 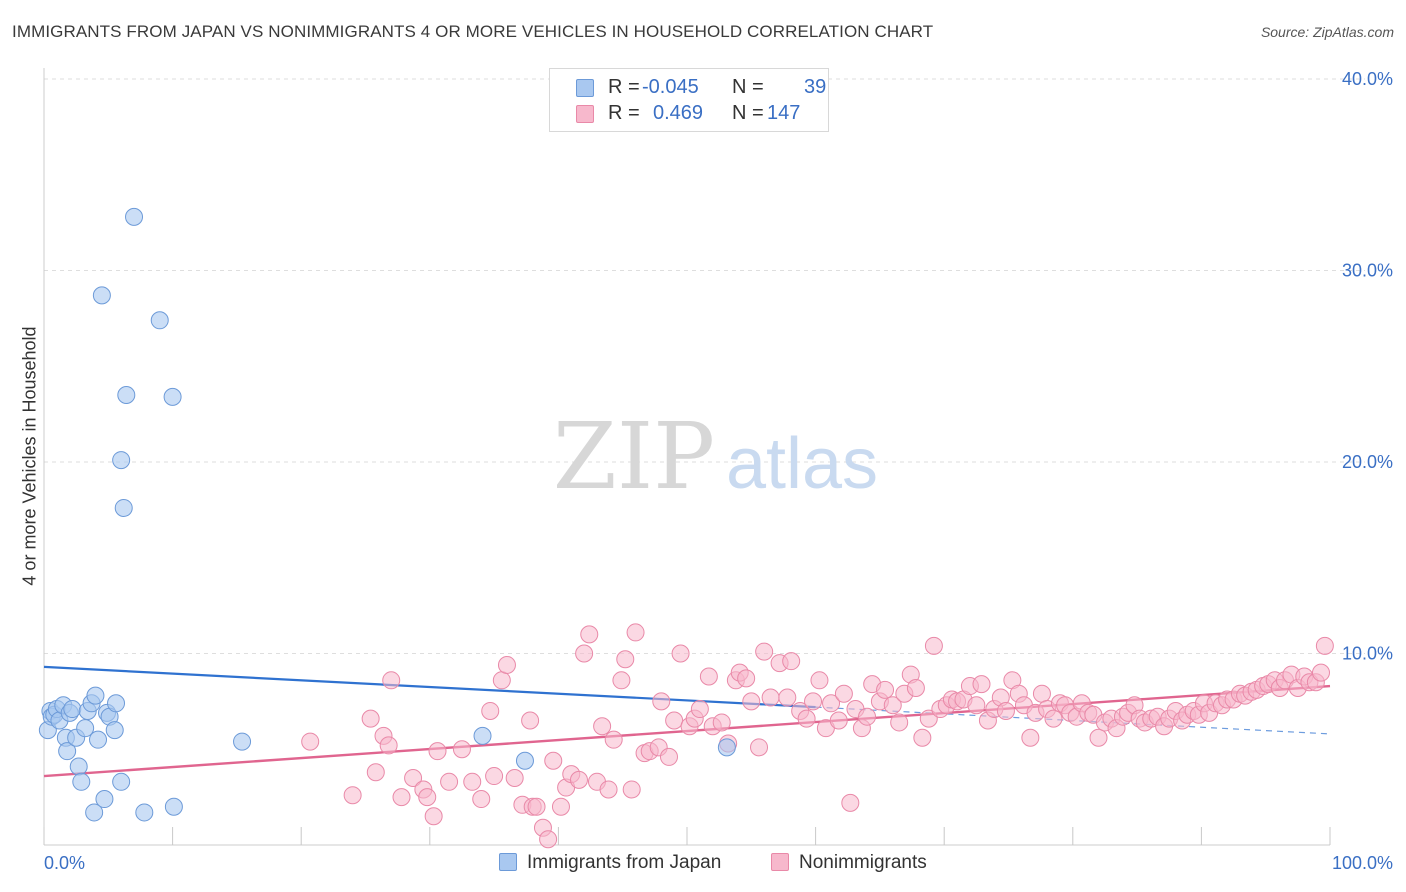 What do you see at coordinates (863, 862) in the screenshot?
I see `legend-label-nonimmigrants: Nonimmigrants` at bounding box center [863, 862].